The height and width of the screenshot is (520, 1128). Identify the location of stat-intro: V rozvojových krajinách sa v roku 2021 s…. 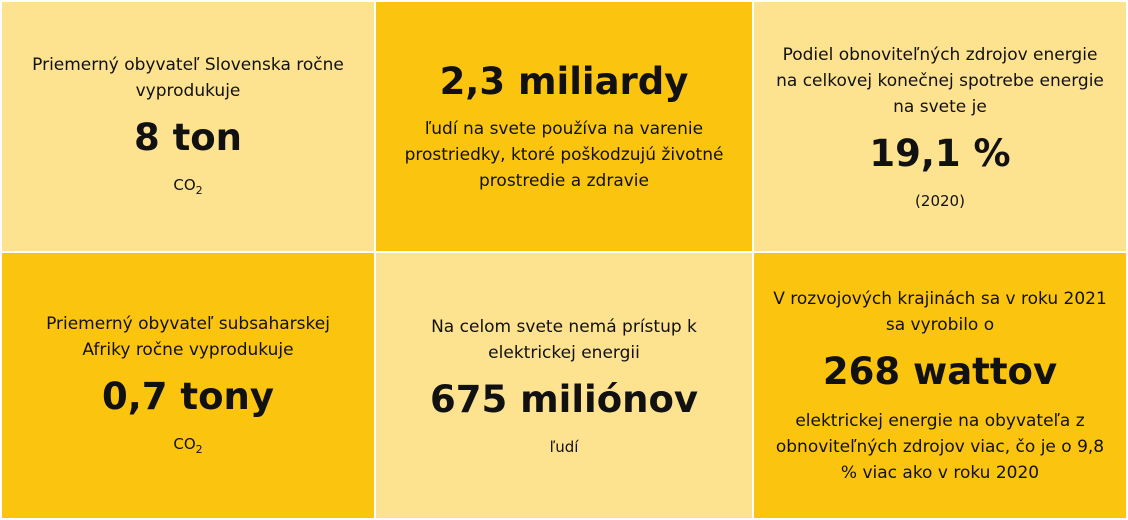
(940, 311).